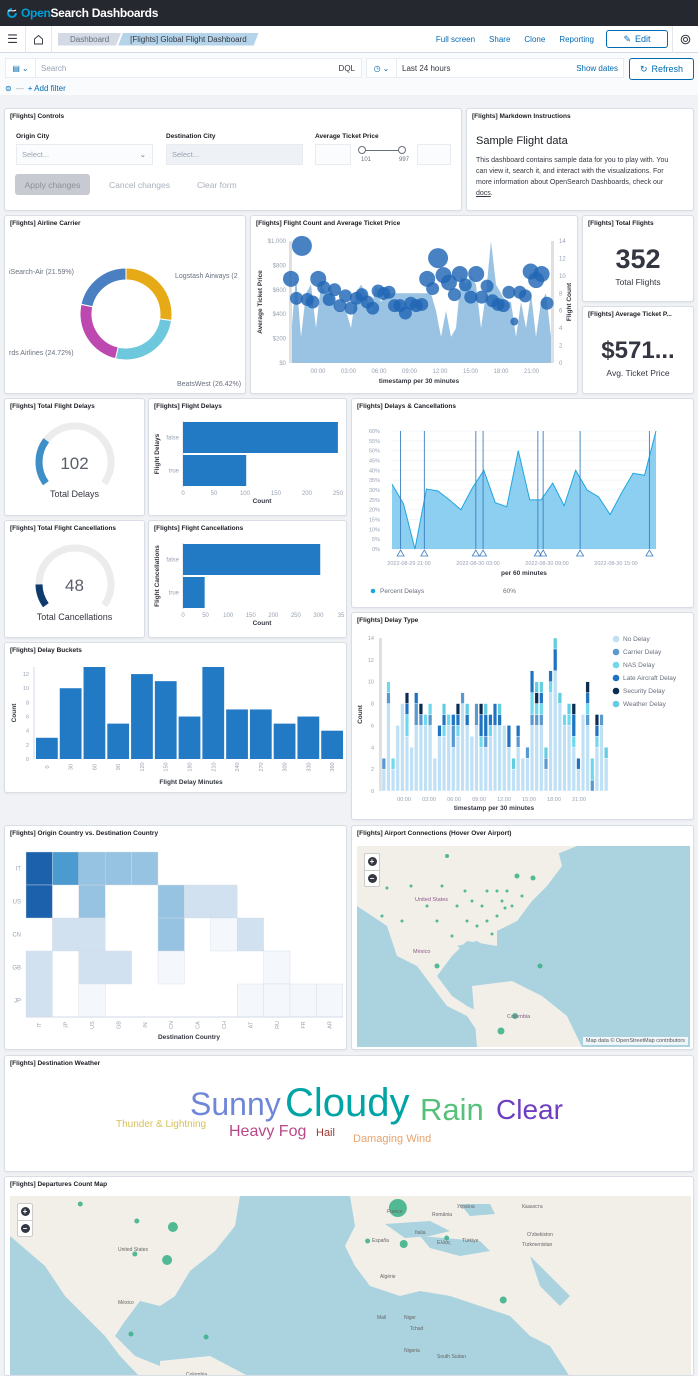 The width and height of the screenshot is (698, 1376). I want to click on bar, so click(308, 737).